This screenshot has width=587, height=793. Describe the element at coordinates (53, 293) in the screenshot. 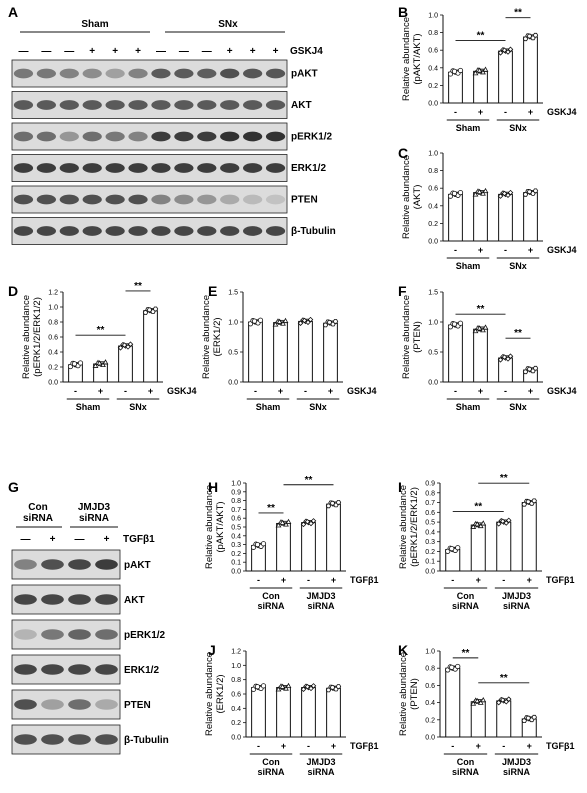

I see `y-tick-label: 1.2` at that location.